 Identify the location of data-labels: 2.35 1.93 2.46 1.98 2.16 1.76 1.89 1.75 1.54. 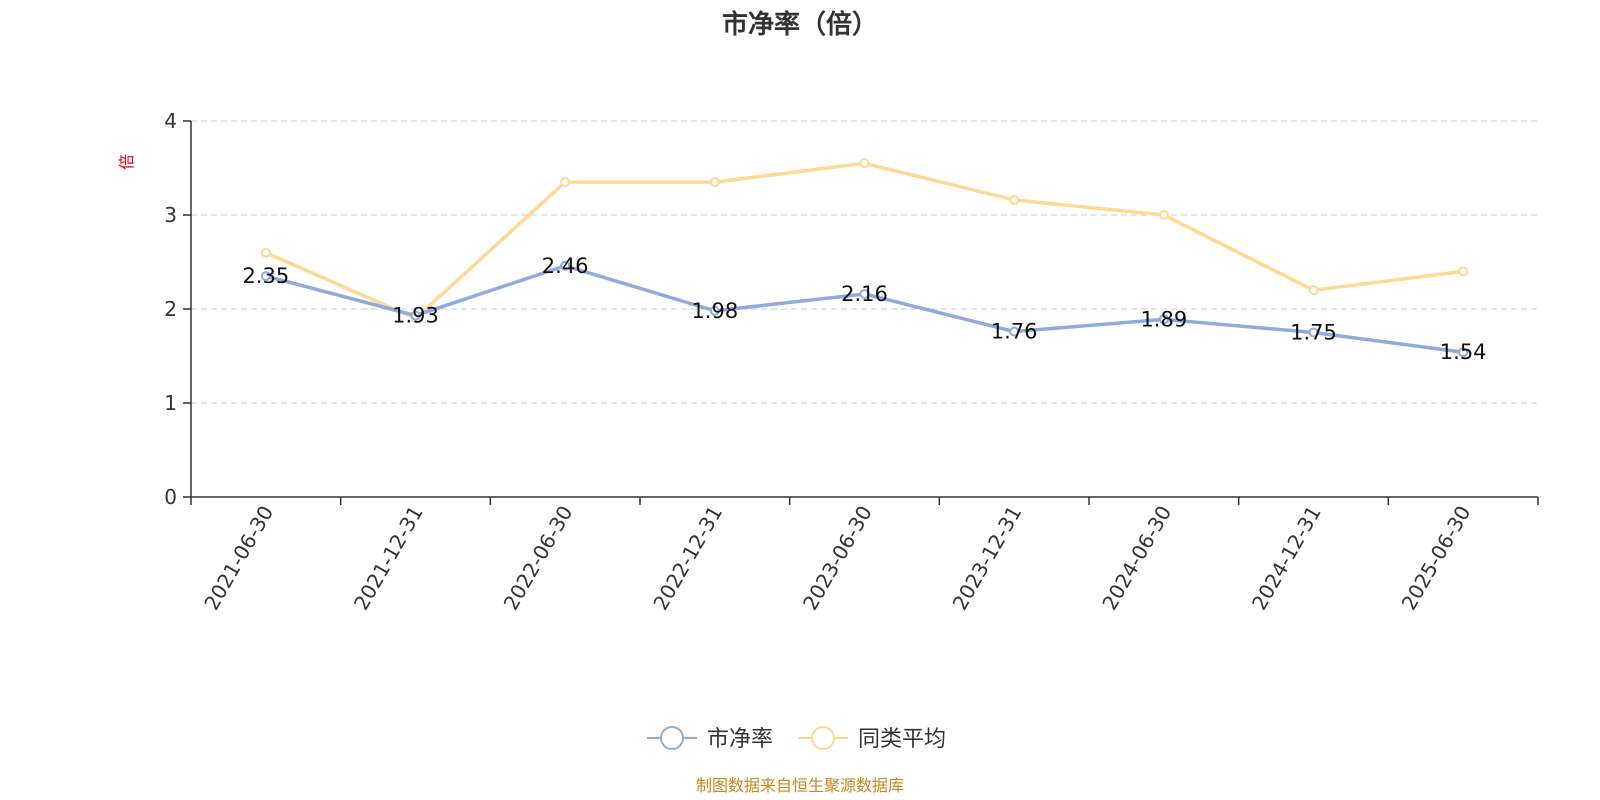
(864, 309).